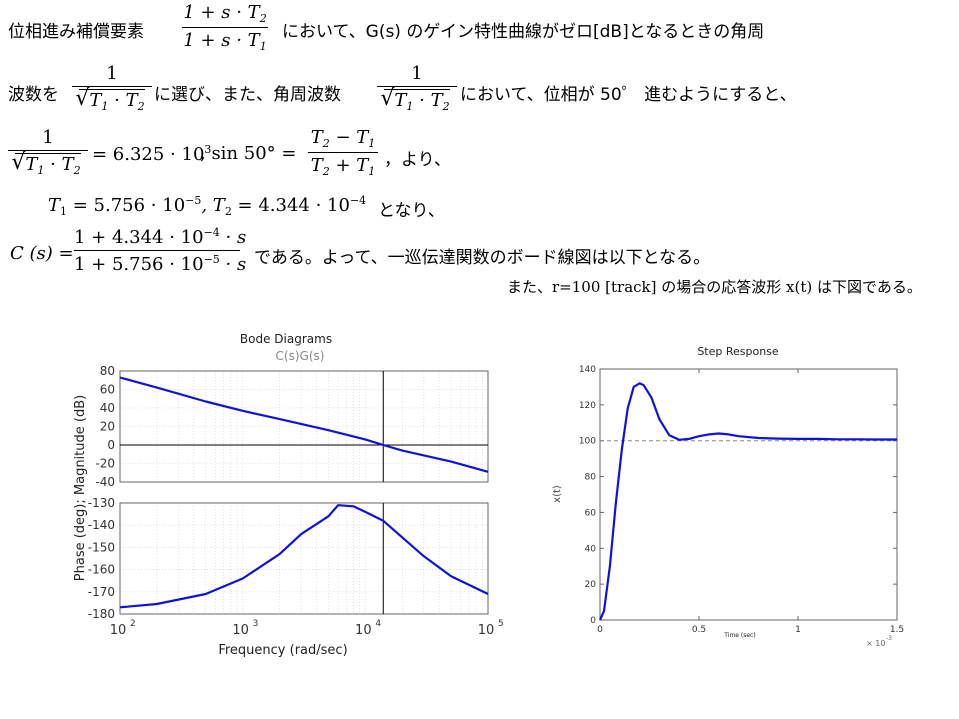  I want to click on step-y-tick-label: 100, so click(587, 442).